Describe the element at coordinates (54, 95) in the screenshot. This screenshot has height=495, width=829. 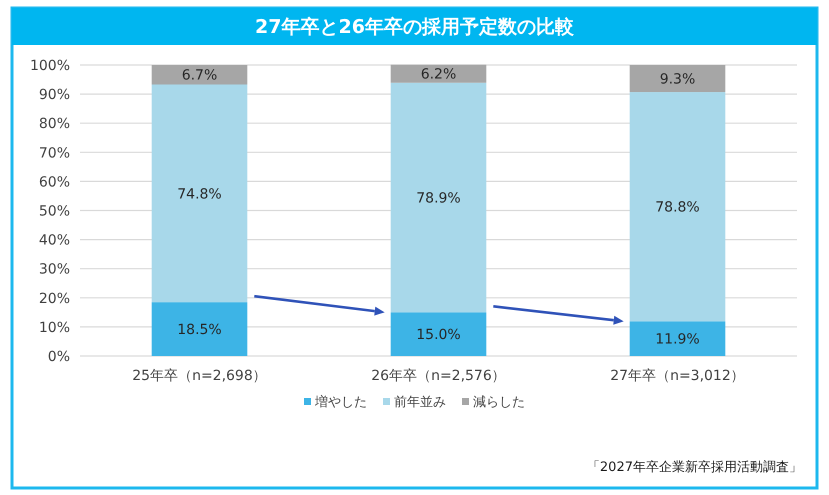
I see `y-tick-label: 90%` at that location.